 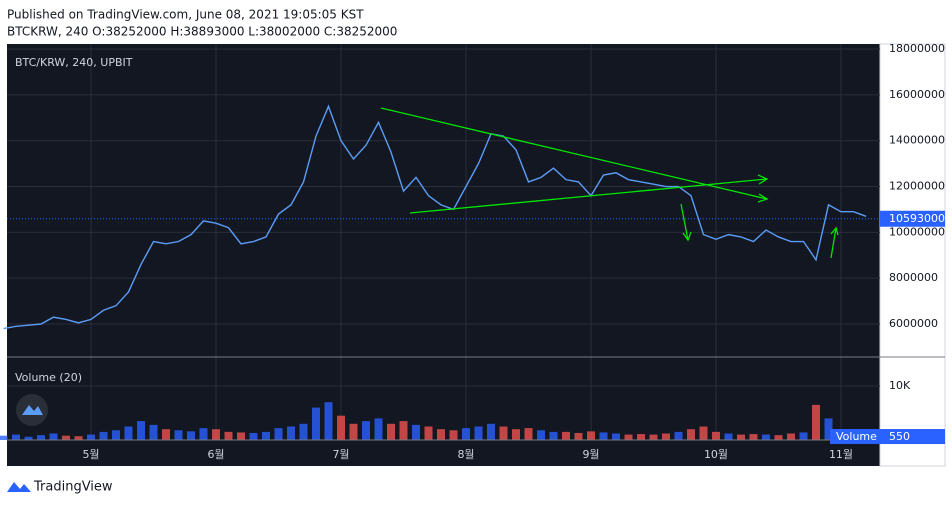 What do you see at coordinates (917, 218) in the screenshot?
I see `last-price-label: 10593000` at bounding box center [917, 218].